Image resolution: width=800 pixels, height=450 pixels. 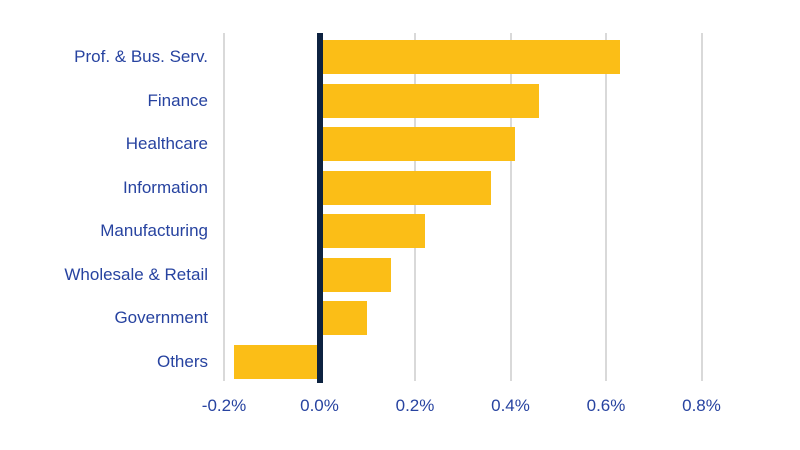 What do you see at coordinates (429, 100) in the screenshot?
I see `bar-finance` at bounding box center [429, 100].